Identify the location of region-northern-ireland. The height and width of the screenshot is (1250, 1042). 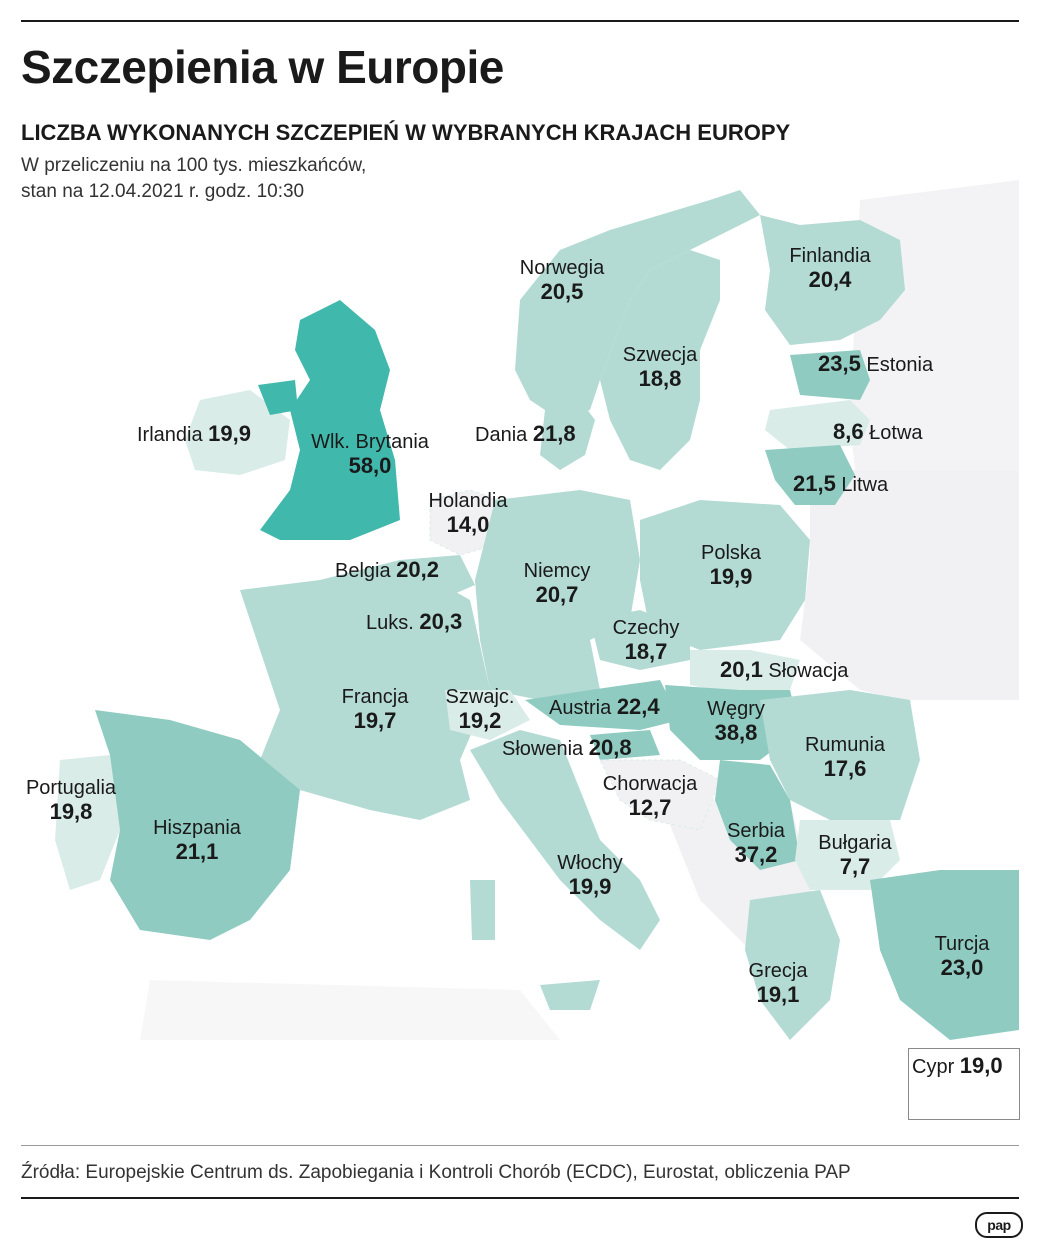
(278, 397).